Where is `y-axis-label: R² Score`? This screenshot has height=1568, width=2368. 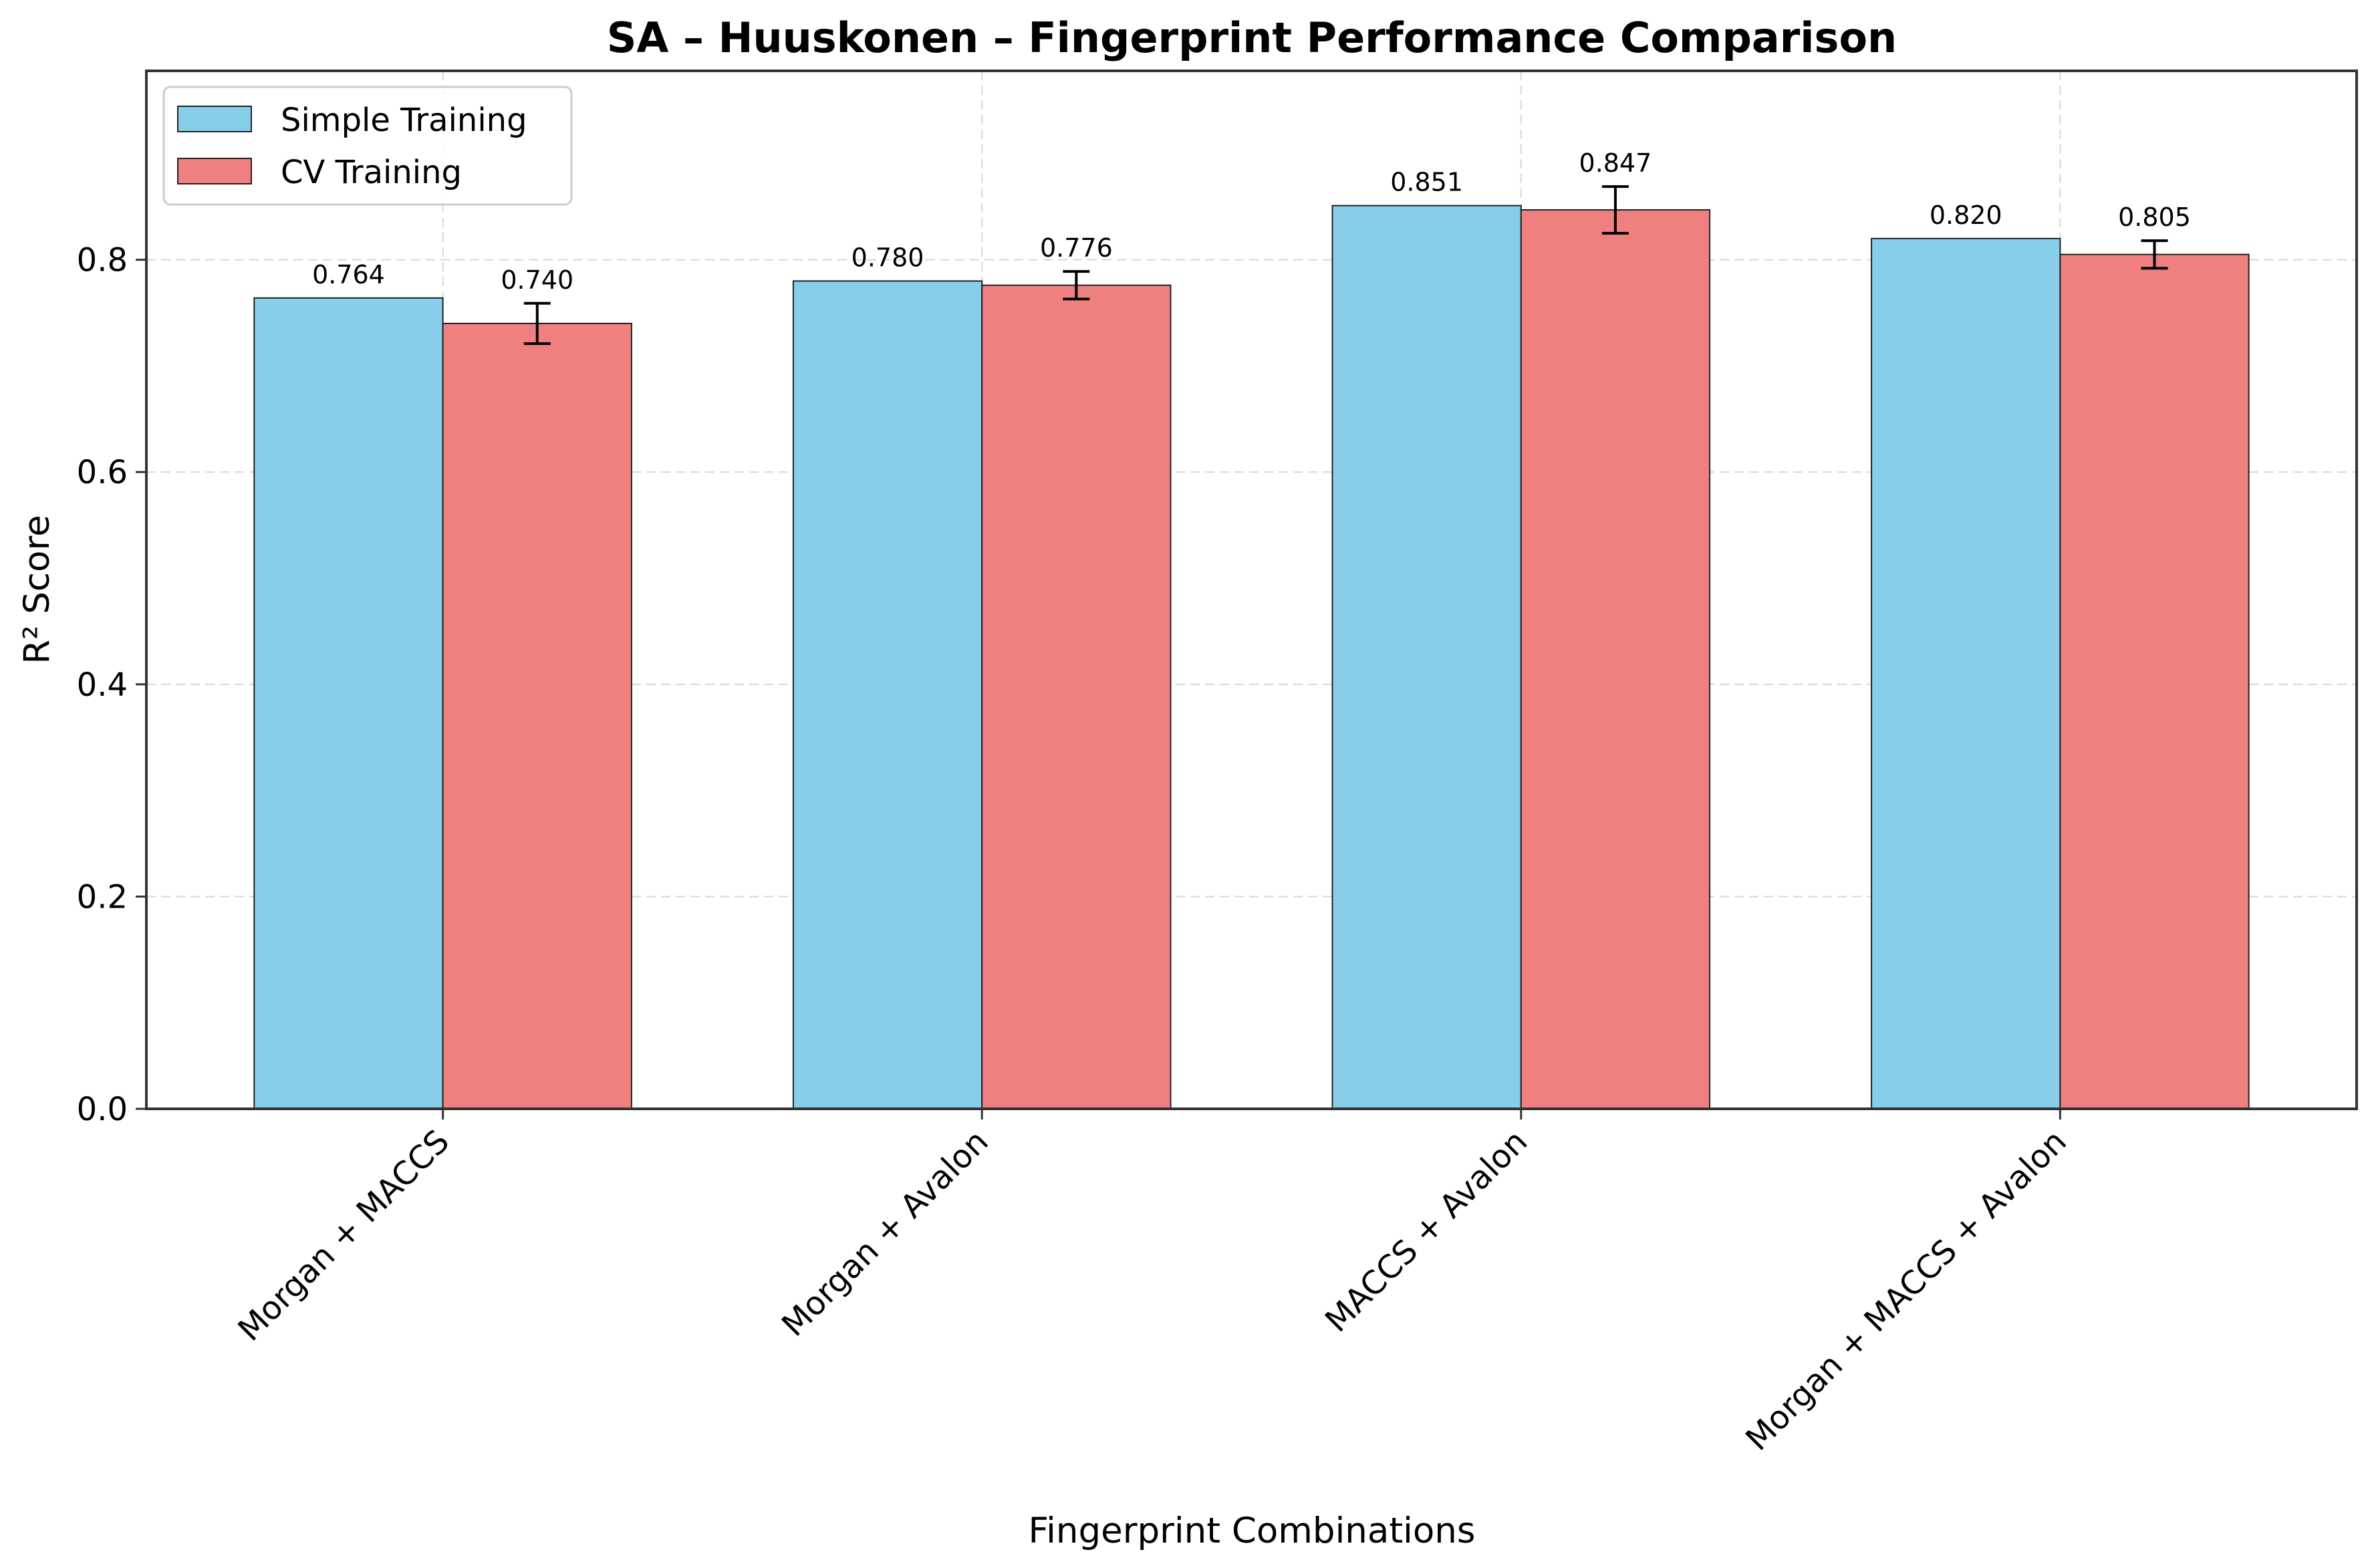
y-axis-label: R² Score is located at coordinates (37, 589).